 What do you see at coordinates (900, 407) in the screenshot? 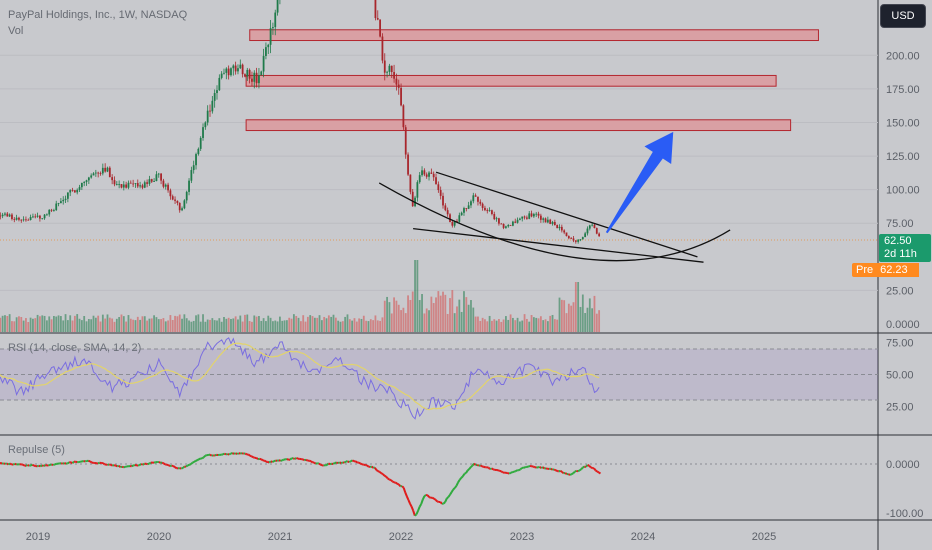
I see `rsi-tick-label: 25.00` at bounding box center [900, 407].